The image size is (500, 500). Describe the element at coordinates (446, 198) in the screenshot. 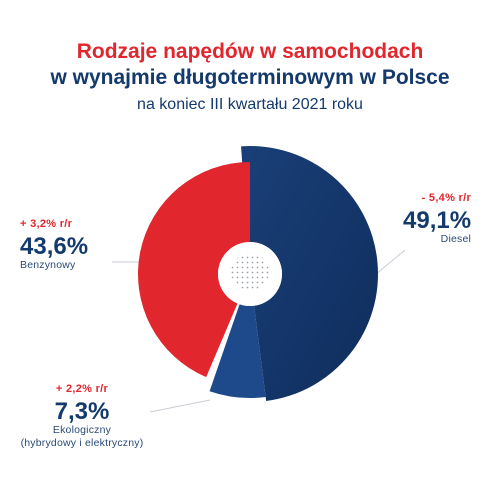

I see `change-diesel: - 5,4% r/r` at that location.